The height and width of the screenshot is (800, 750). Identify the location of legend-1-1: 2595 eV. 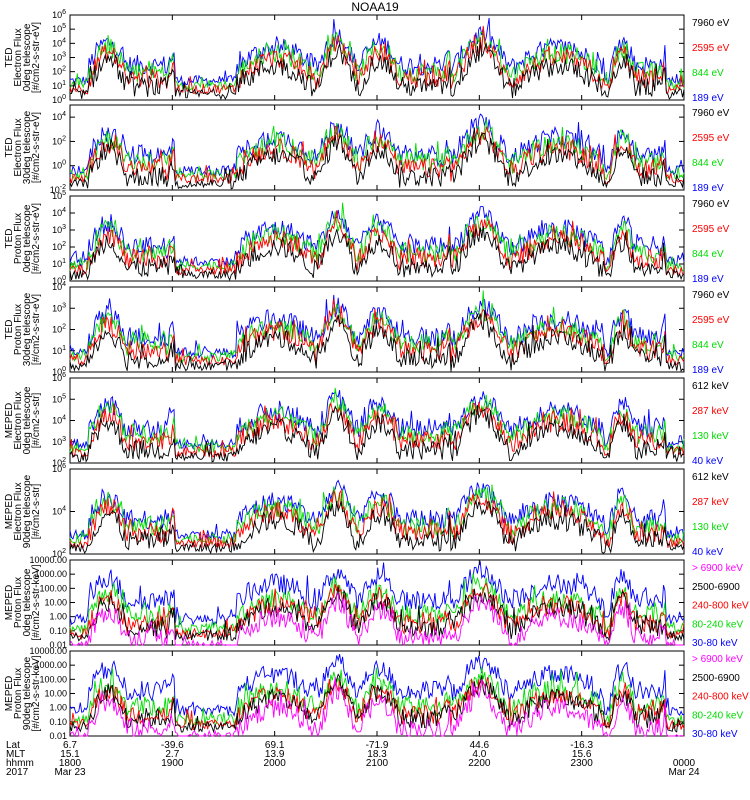
(711, 48).